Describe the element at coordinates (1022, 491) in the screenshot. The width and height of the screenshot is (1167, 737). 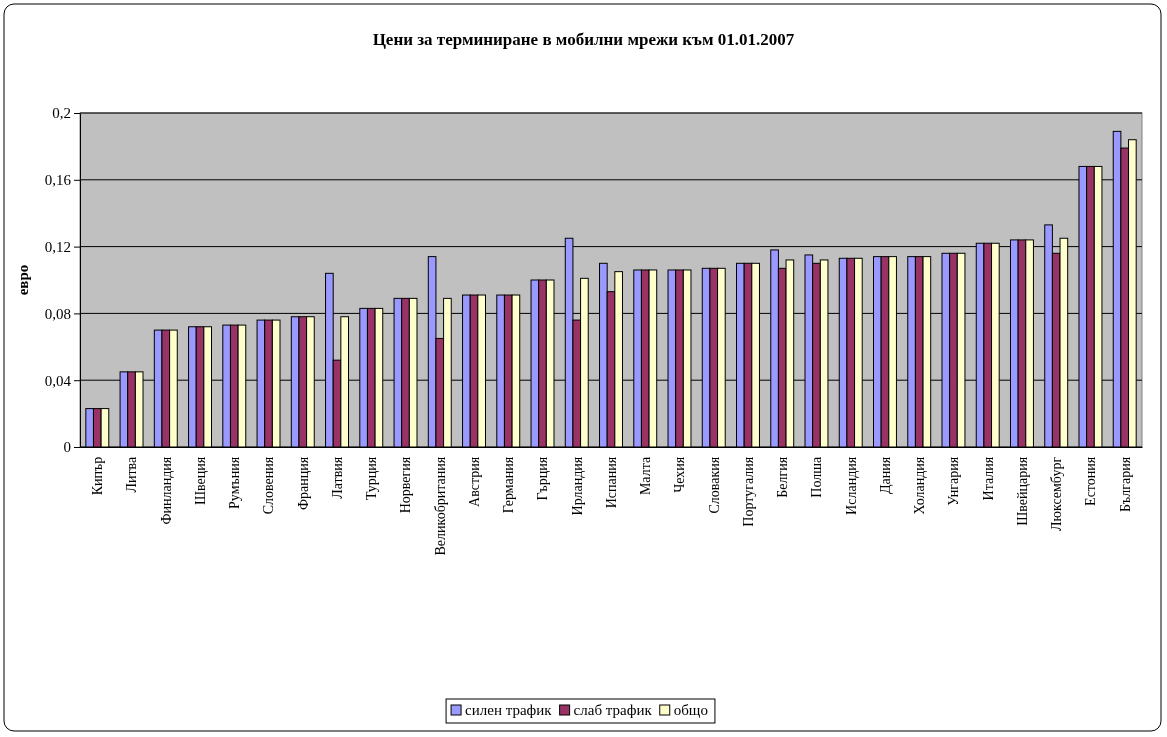
I see `x-tick-label: Швейцария` at that location.